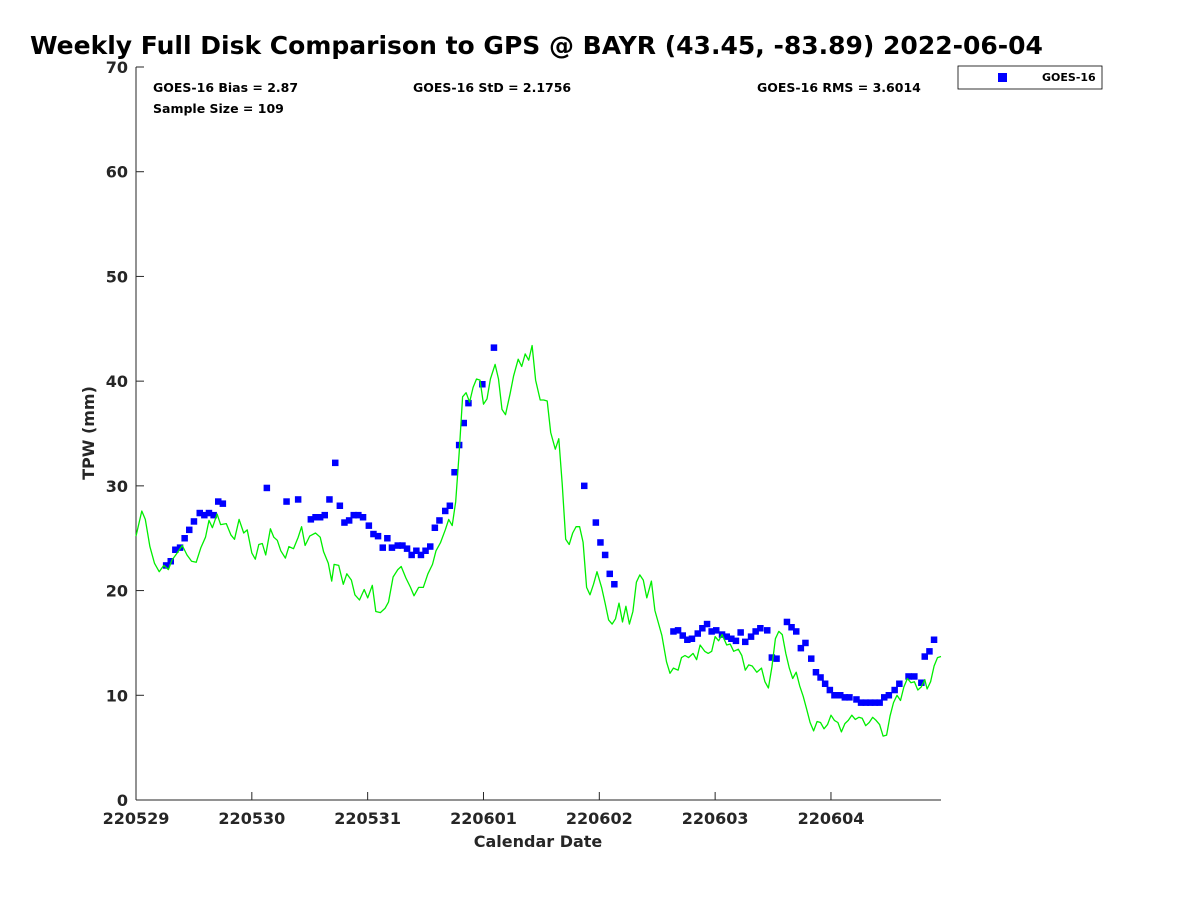 This screenshot has height=900, width=1200. Describe the element at coordinates (538, 841) in the screenshot. I see `x-axis-label: Calendar Date` at that location.